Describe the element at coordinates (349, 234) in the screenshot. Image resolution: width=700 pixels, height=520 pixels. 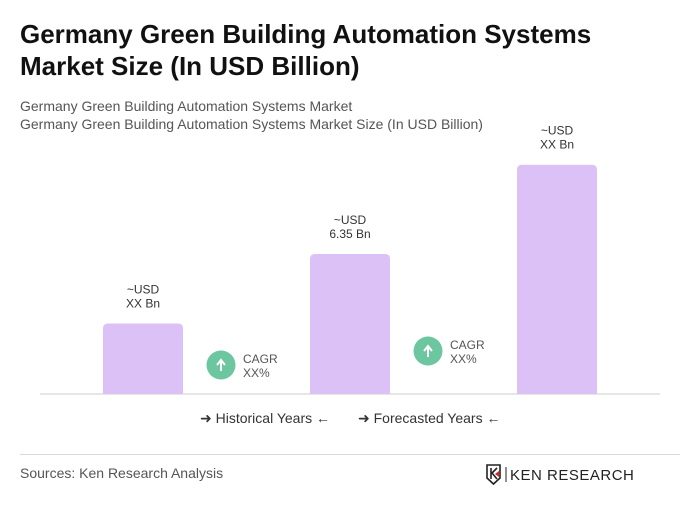
I see `data-label: 6.35 Bn` at that location.